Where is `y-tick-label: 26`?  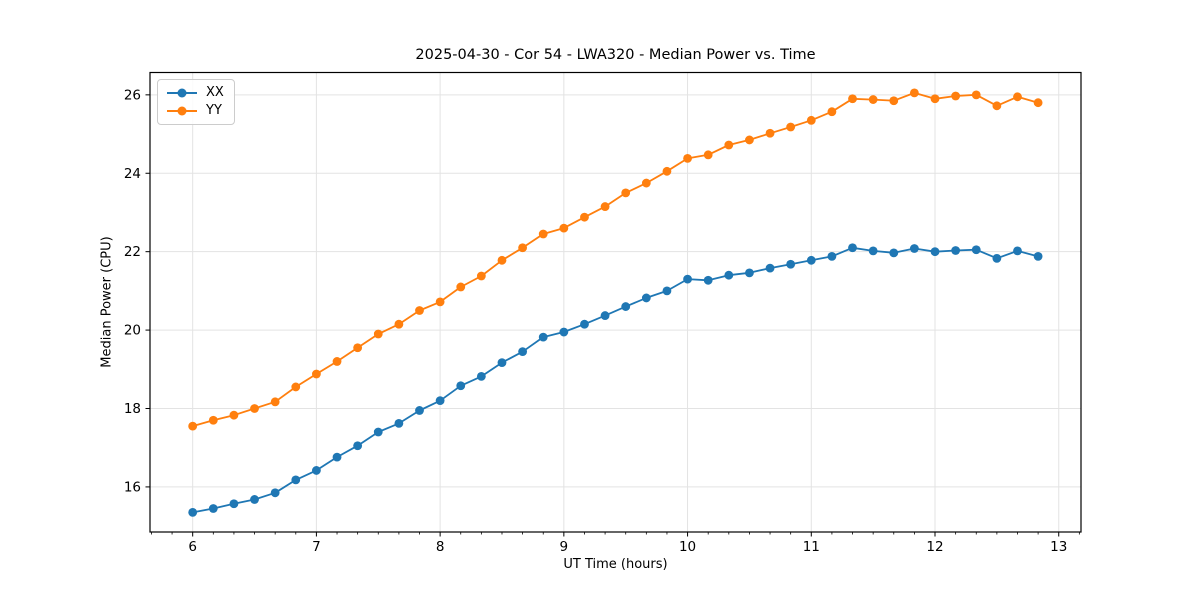
y-tick-label: 26 is located at coordinates (132, 95).